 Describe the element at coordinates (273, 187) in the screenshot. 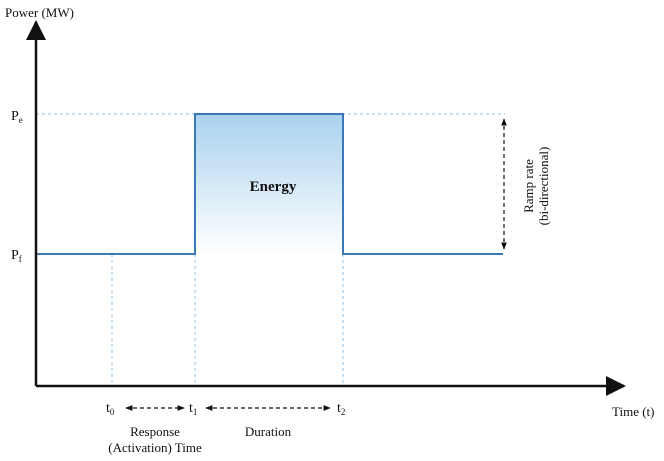

I see `energy-label: Energy` at that location.